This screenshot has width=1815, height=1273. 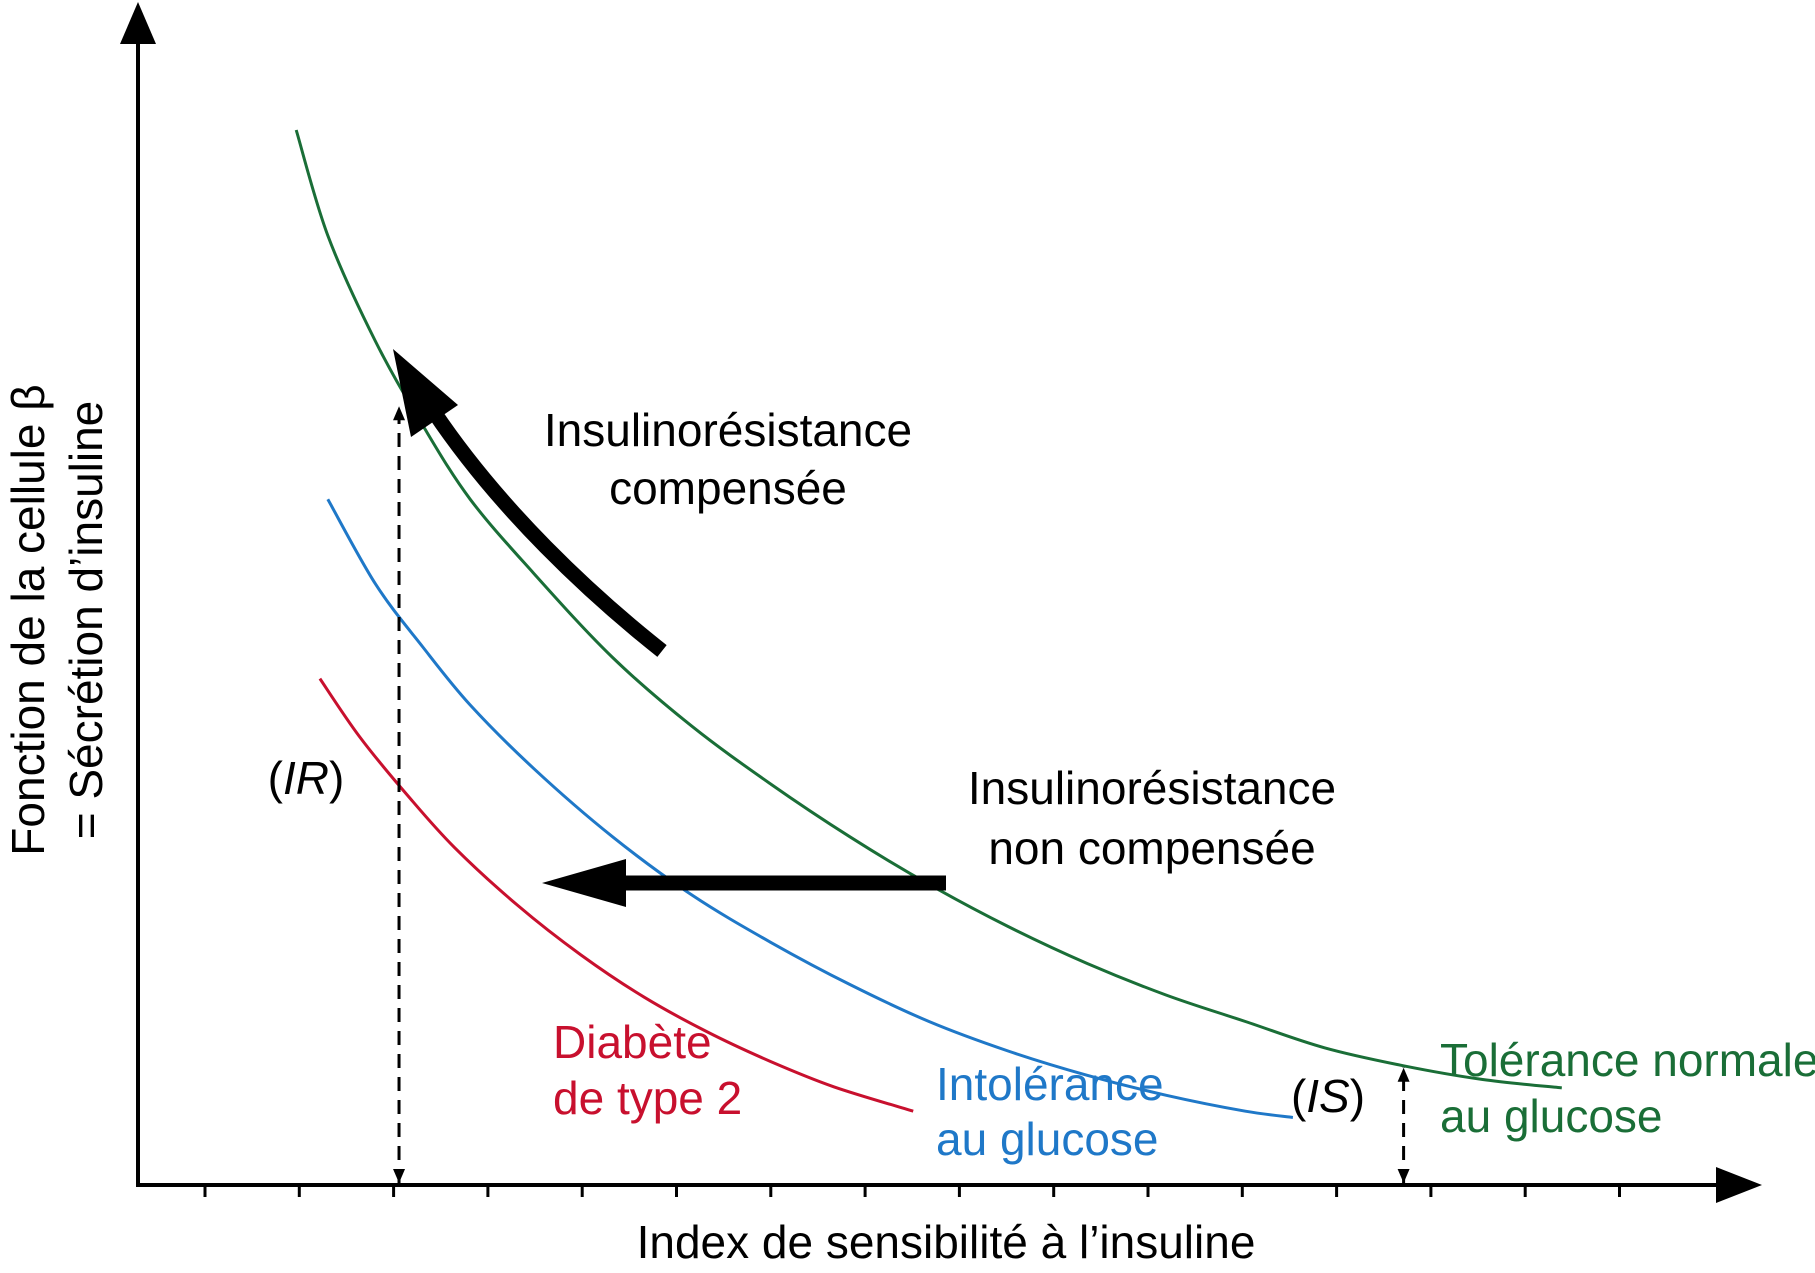 I want to click on ir-label: (IR), so click(x=306, y=778).